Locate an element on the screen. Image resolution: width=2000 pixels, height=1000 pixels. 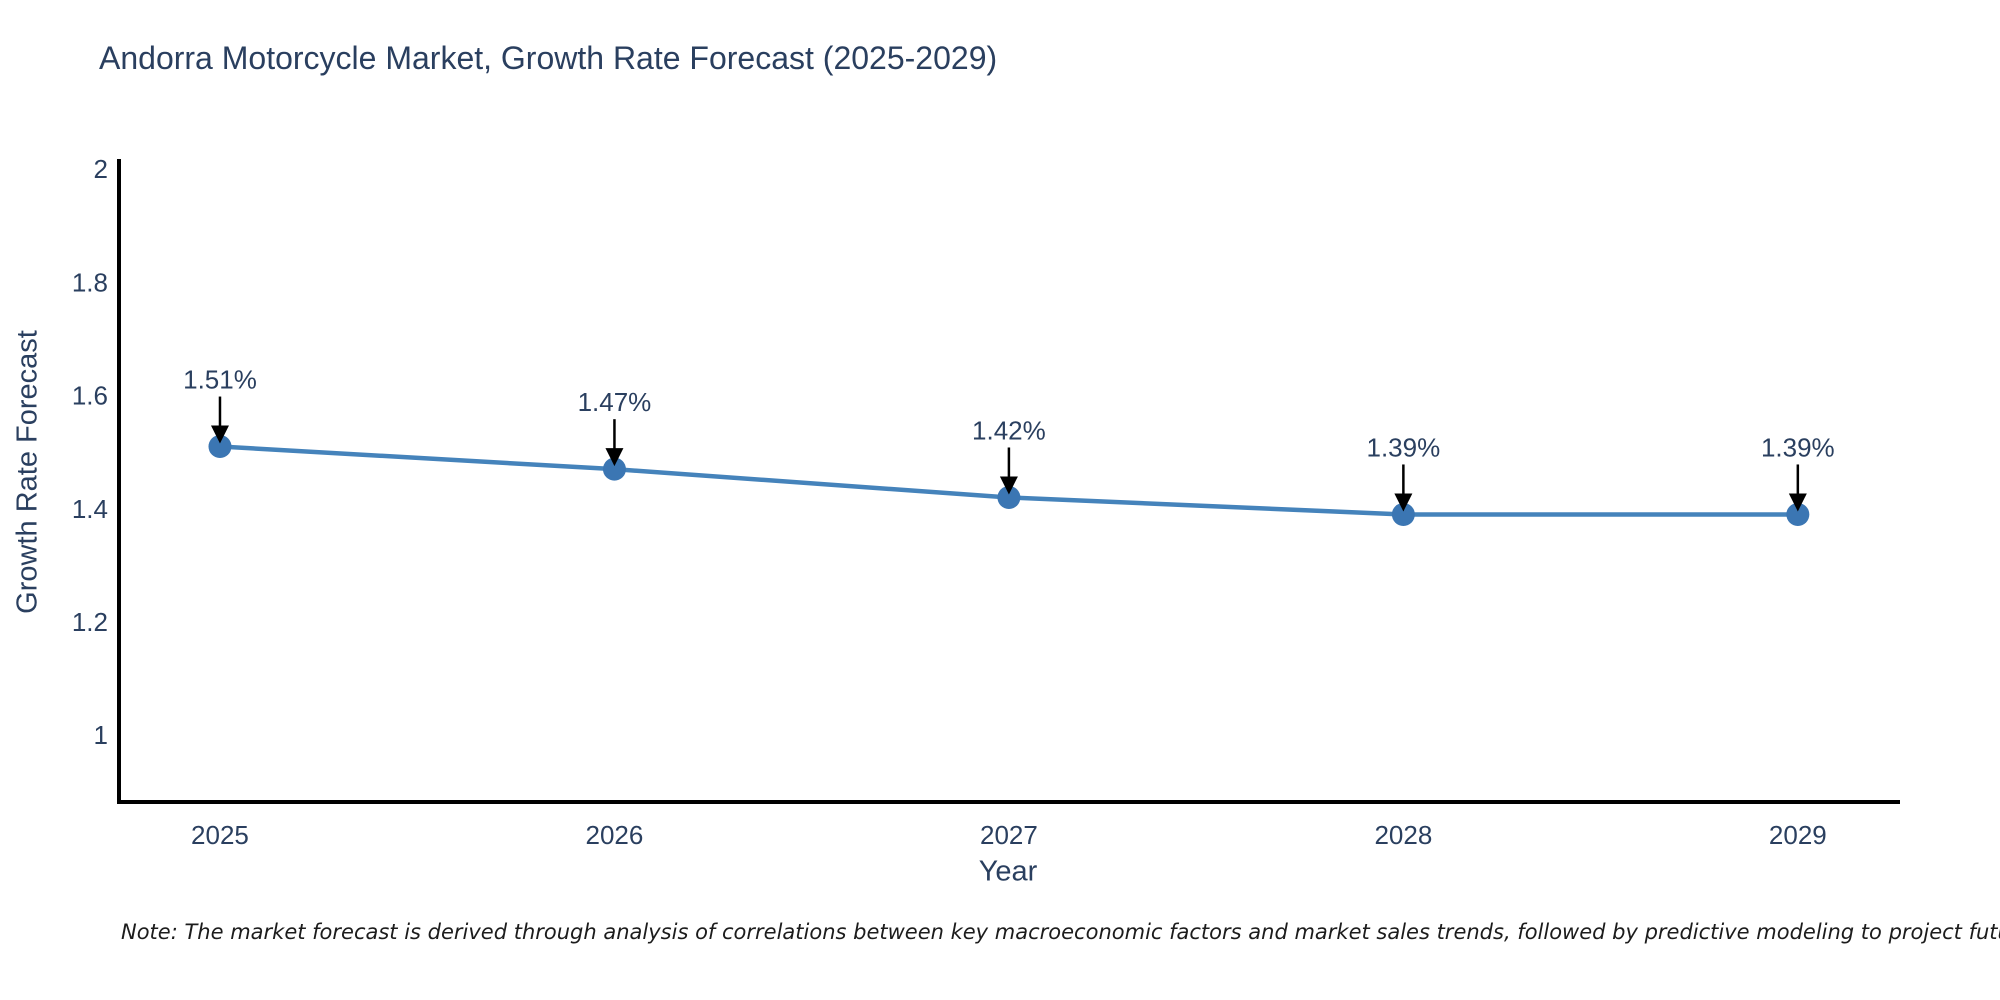
y-tick-label: 1.6 is located at coordinates (90, 396).